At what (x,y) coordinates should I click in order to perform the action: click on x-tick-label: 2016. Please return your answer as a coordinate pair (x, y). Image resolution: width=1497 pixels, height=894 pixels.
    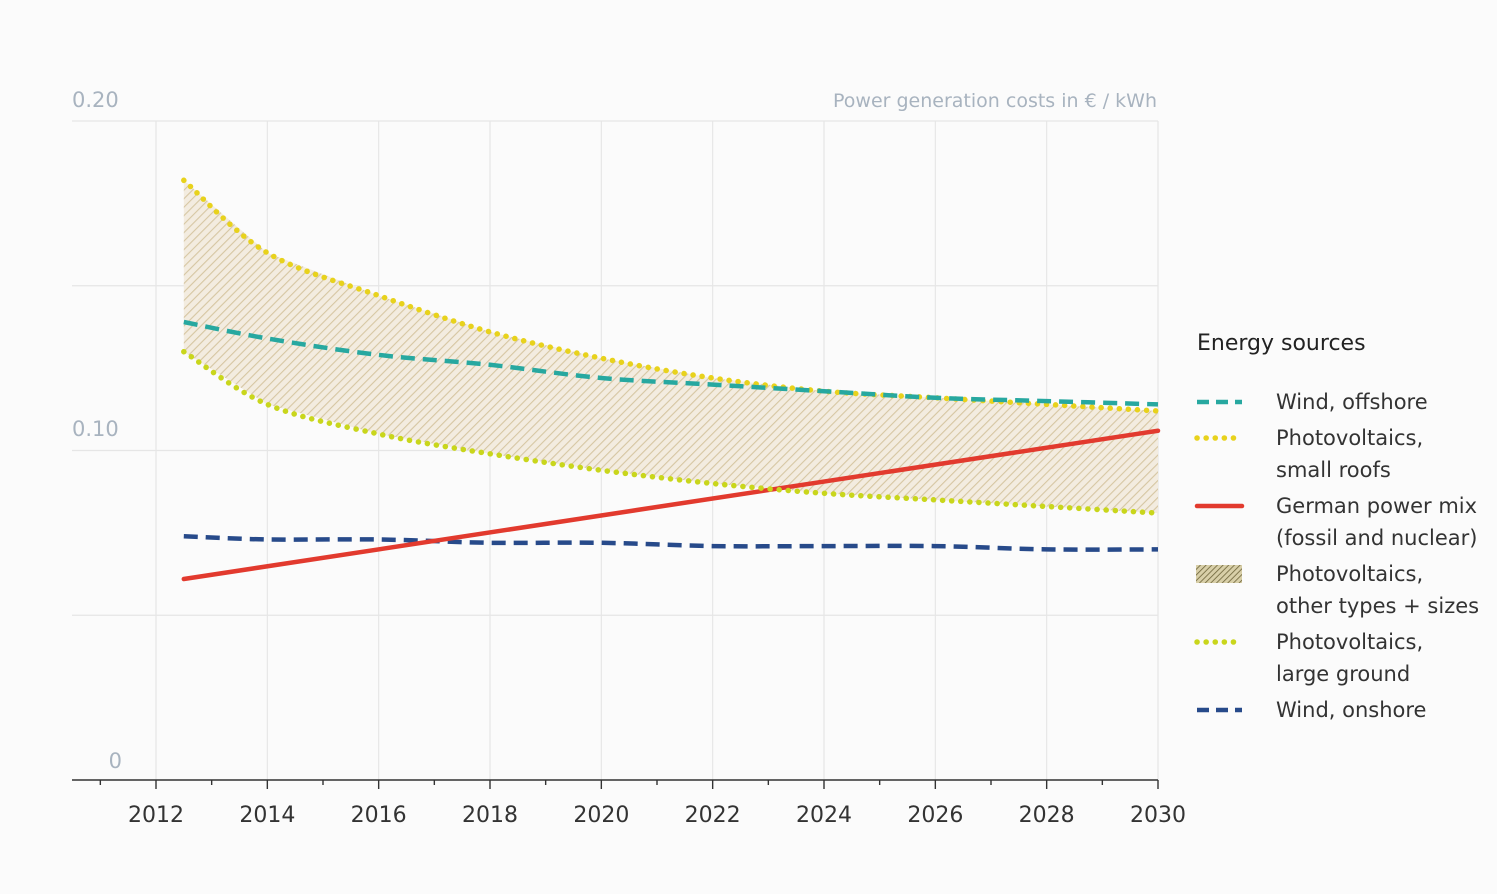
    Looking at the image, I should click on (379, 815).